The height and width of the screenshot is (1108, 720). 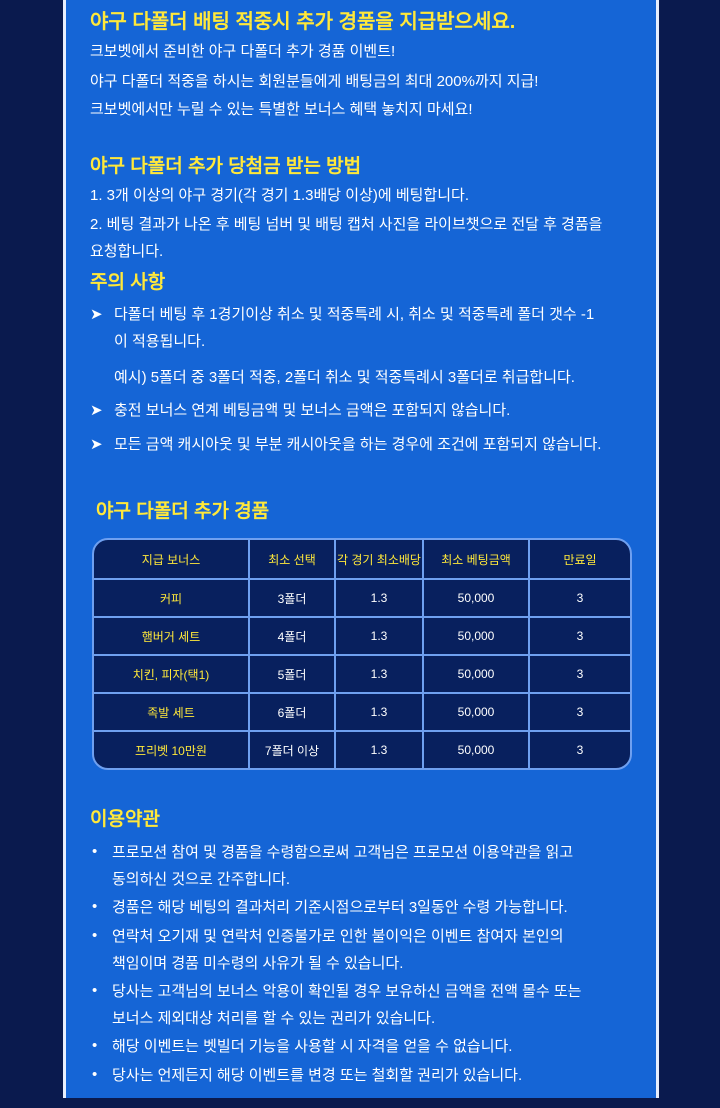 What do you see at coordinates (172, 637) in the screenshot?
I see `table-cell: 햄버거 세트` at bounding box center [172, 637].